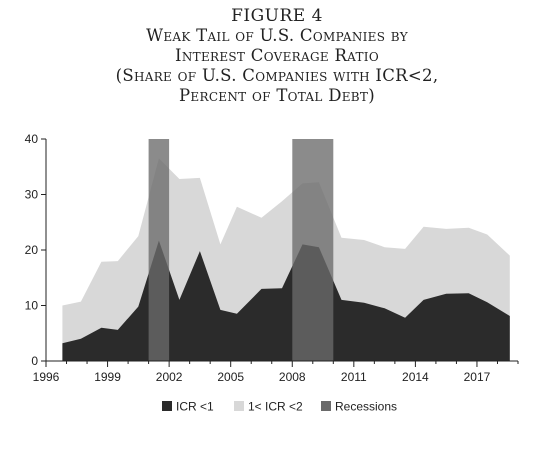  I want to click on legend-item-3: Recessions, so click(359, 407).